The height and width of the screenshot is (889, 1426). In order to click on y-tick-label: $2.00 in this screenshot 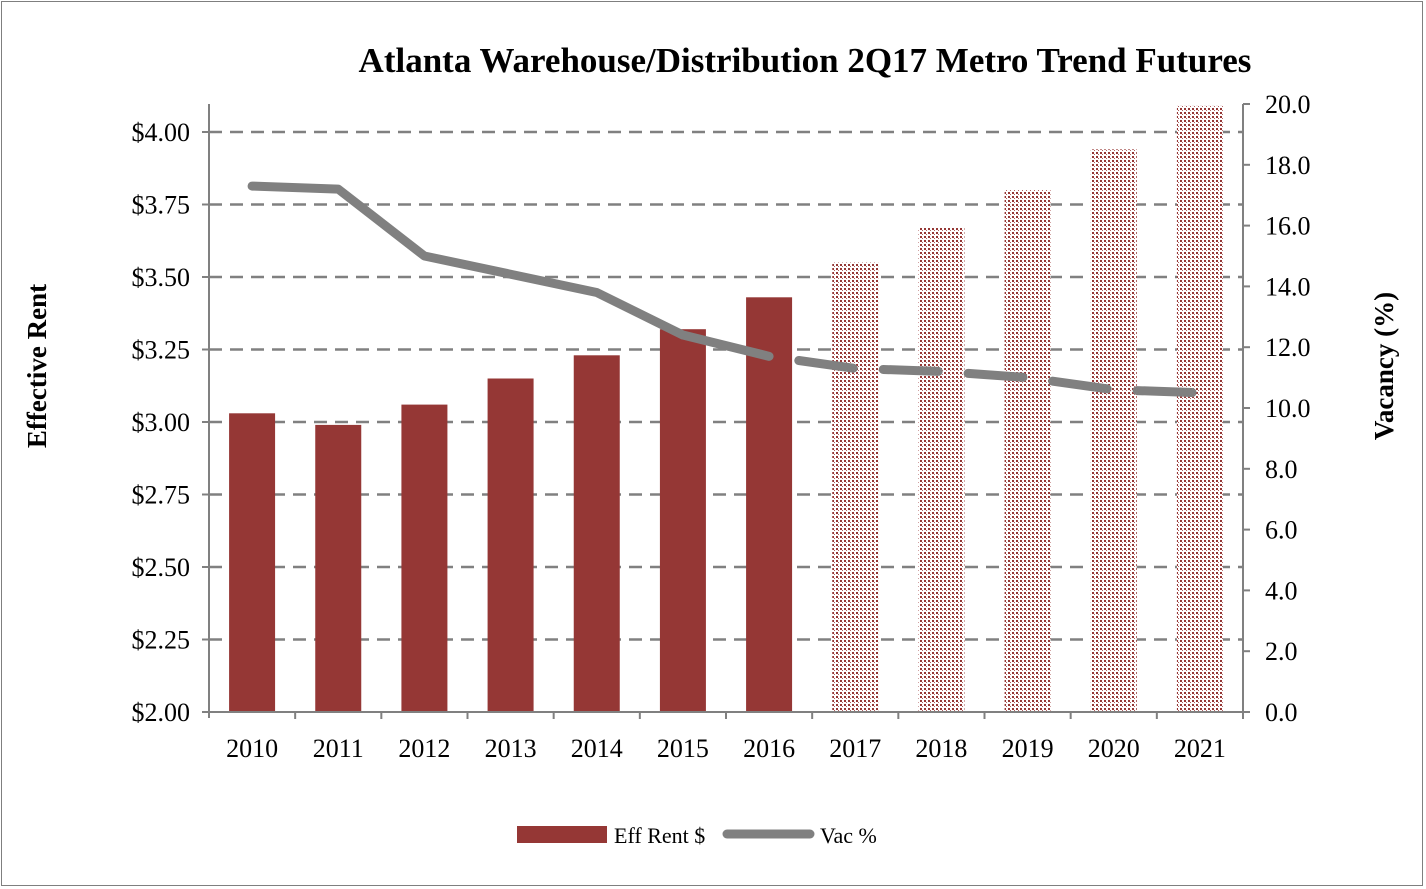, I will do `click(161, 712)`.